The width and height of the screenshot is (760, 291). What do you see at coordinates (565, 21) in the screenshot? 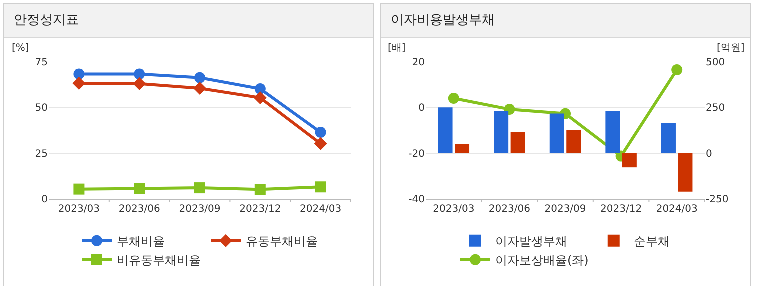
I see `chart-title: 이자비용발생부채` at bounding box center [565, 21].